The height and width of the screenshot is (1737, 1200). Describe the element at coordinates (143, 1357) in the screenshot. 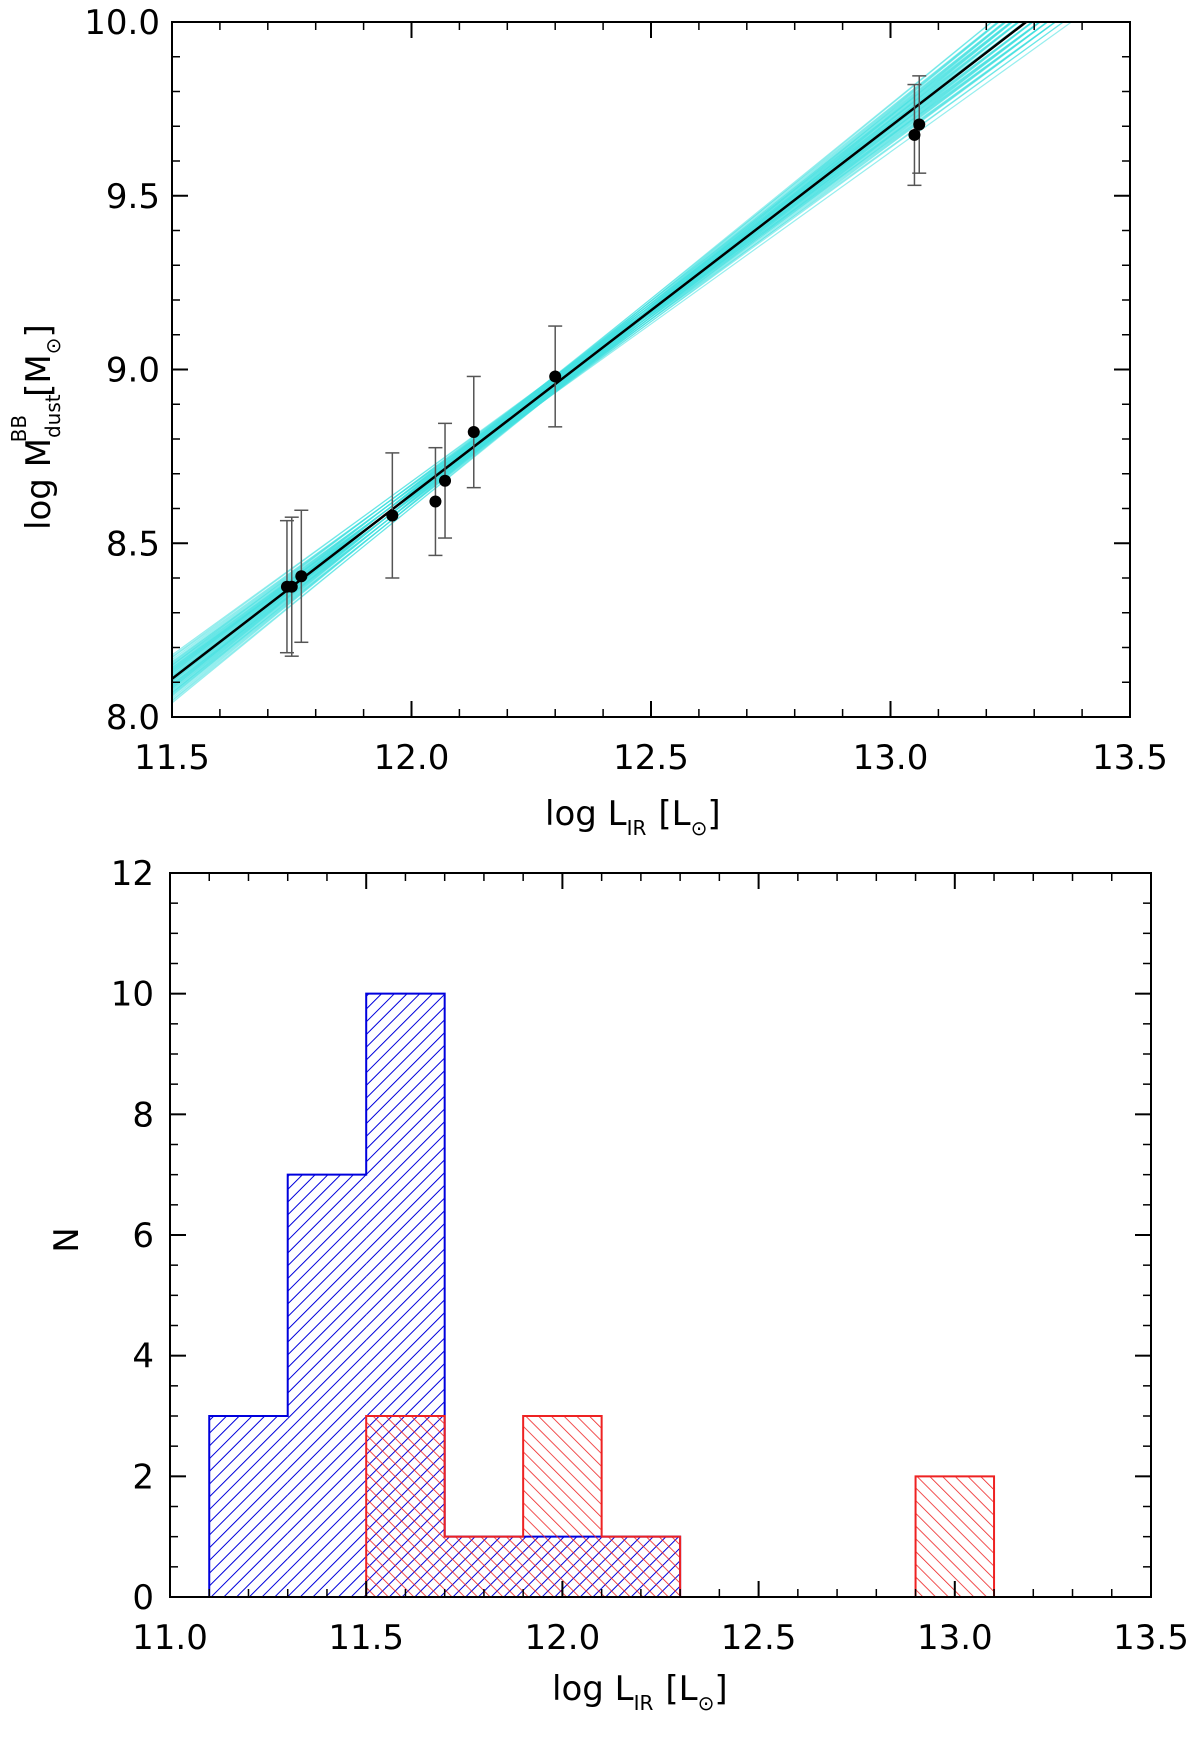

I see `y-tick-label: 4` at that location.